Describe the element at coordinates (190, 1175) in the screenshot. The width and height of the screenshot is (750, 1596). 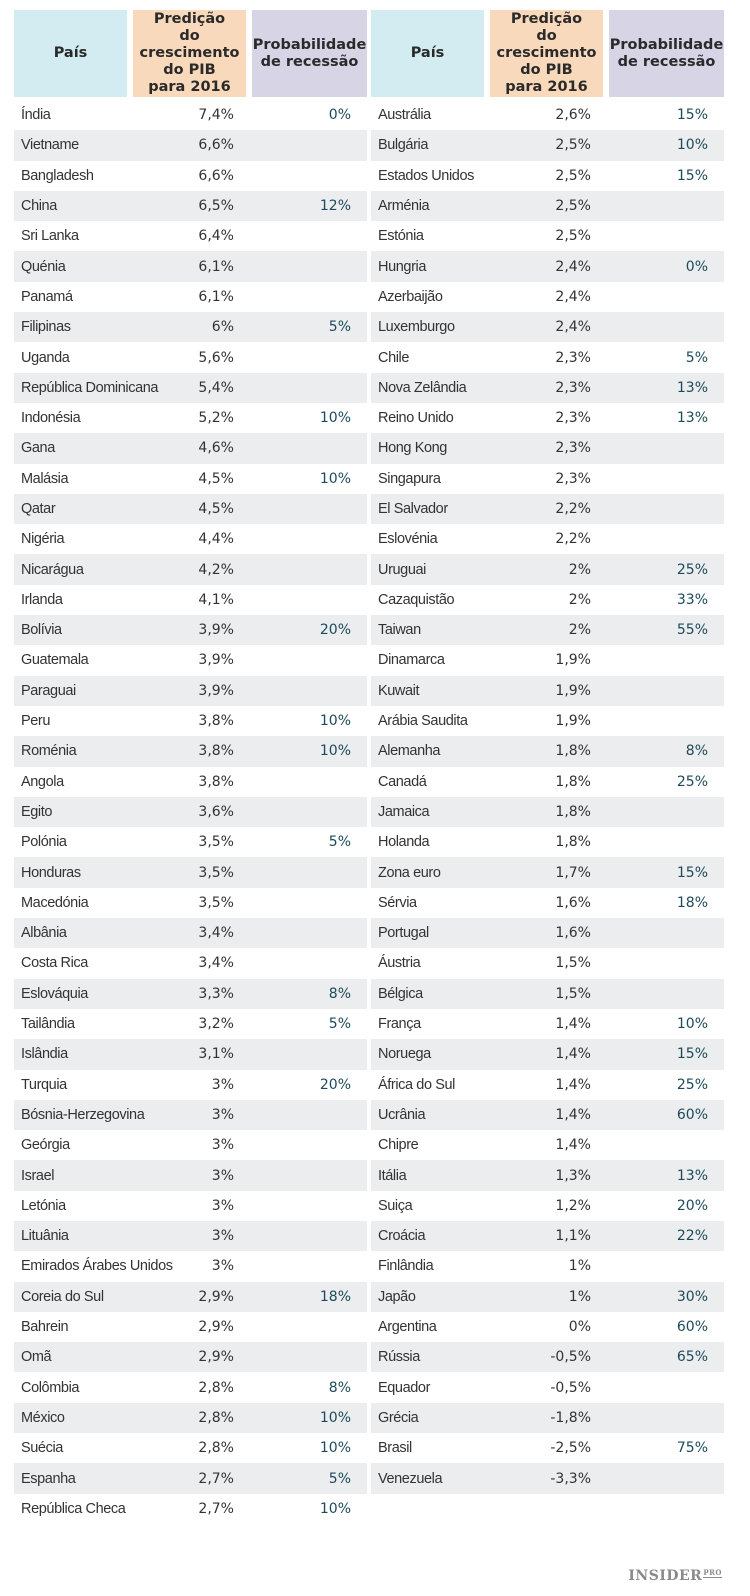
I see `table-row: Israel 3%` at that location.